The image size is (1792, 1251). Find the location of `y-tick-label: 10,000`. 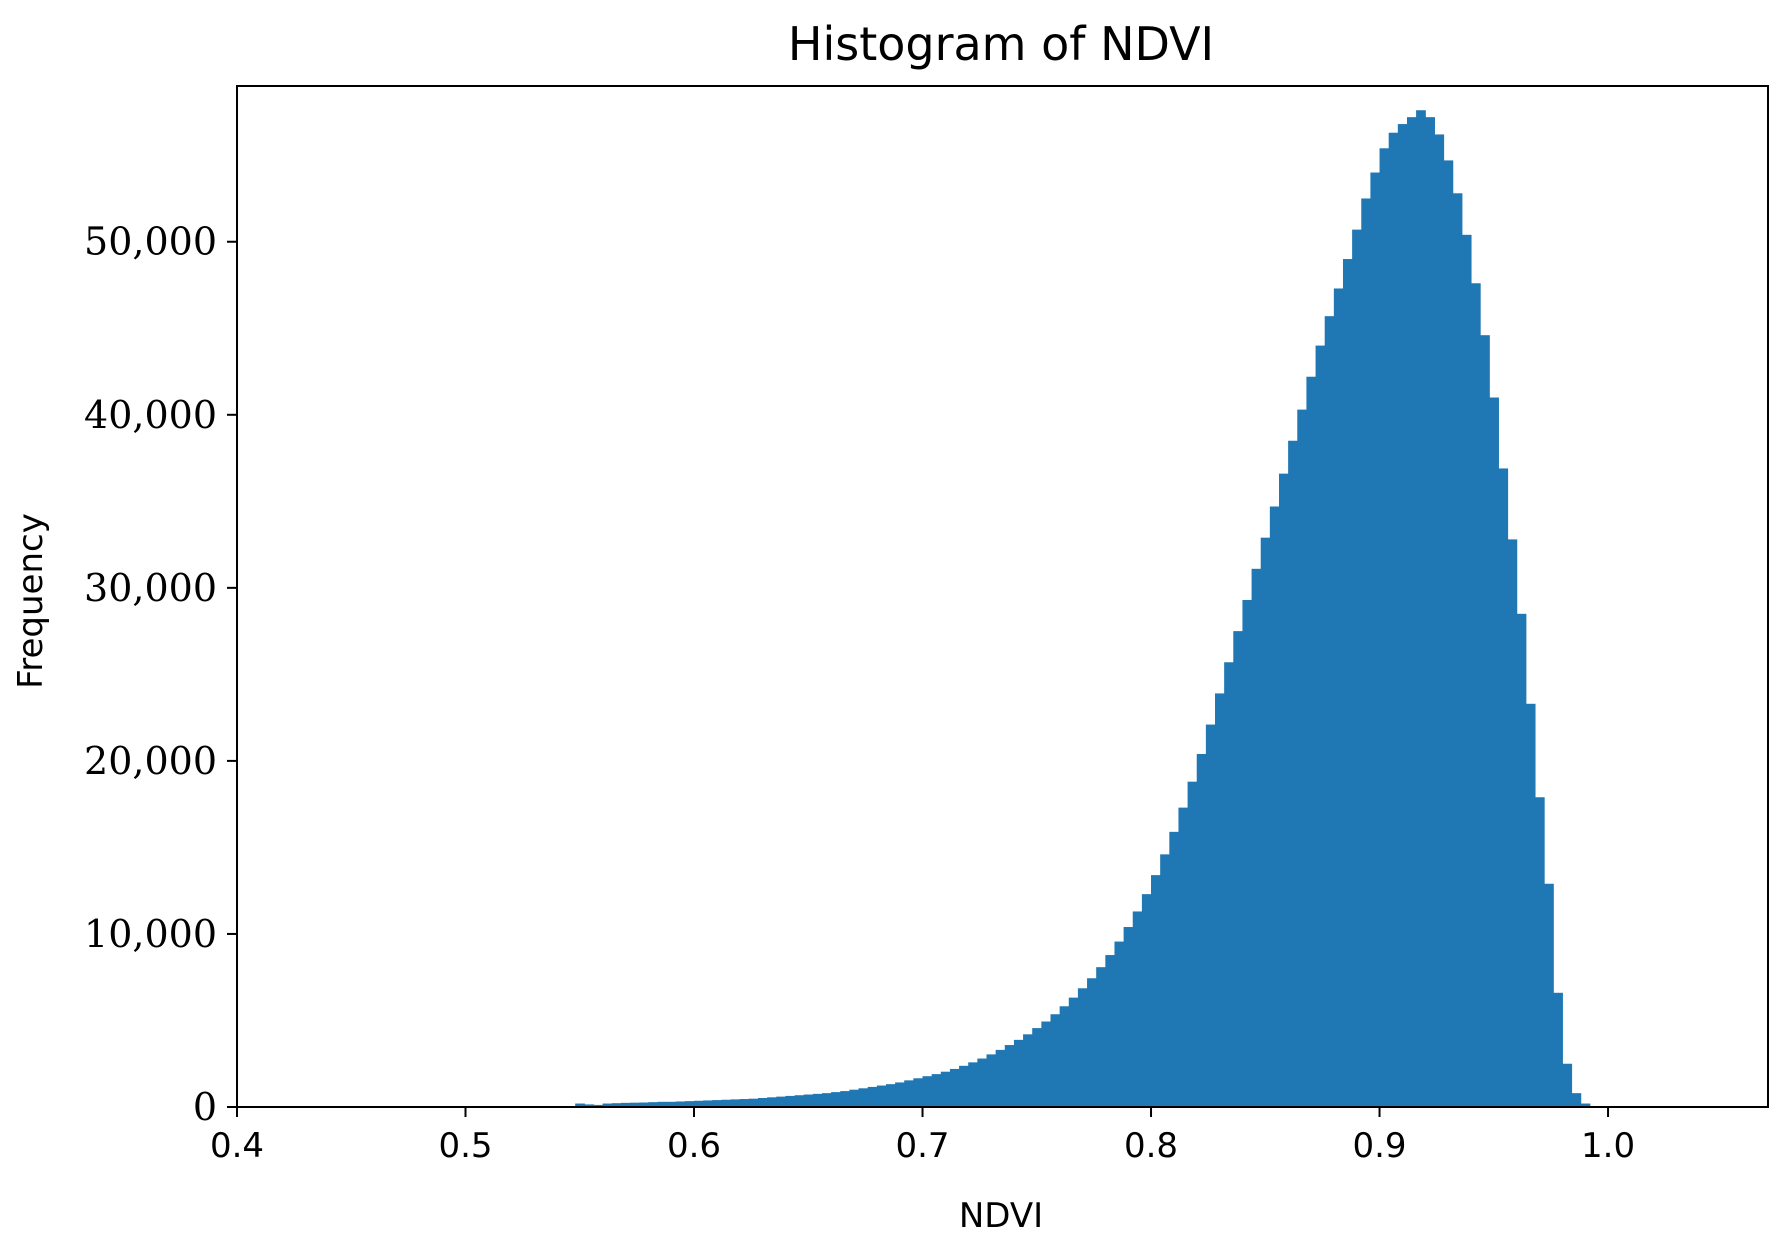

y-tick-label: 10,000 is located at coordinates (150, 934).